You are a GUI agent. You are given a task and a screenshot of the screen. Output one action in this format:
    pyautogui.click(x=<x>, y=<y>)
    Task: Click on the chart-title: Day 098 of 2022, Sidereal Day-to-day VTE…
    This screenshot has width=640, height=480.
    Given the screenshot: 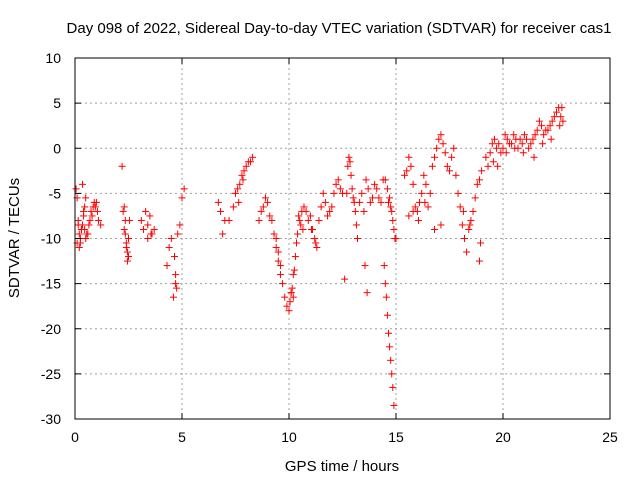 What is the action you would take?
    pyautogui.click(x=339, y=28)
    